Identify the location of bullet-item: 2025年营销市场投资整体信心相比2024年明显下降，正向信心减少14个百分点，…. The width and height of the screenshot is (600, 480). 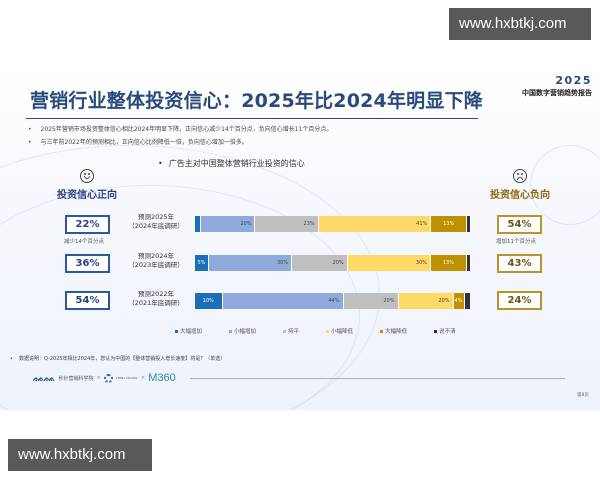
(180, 129).